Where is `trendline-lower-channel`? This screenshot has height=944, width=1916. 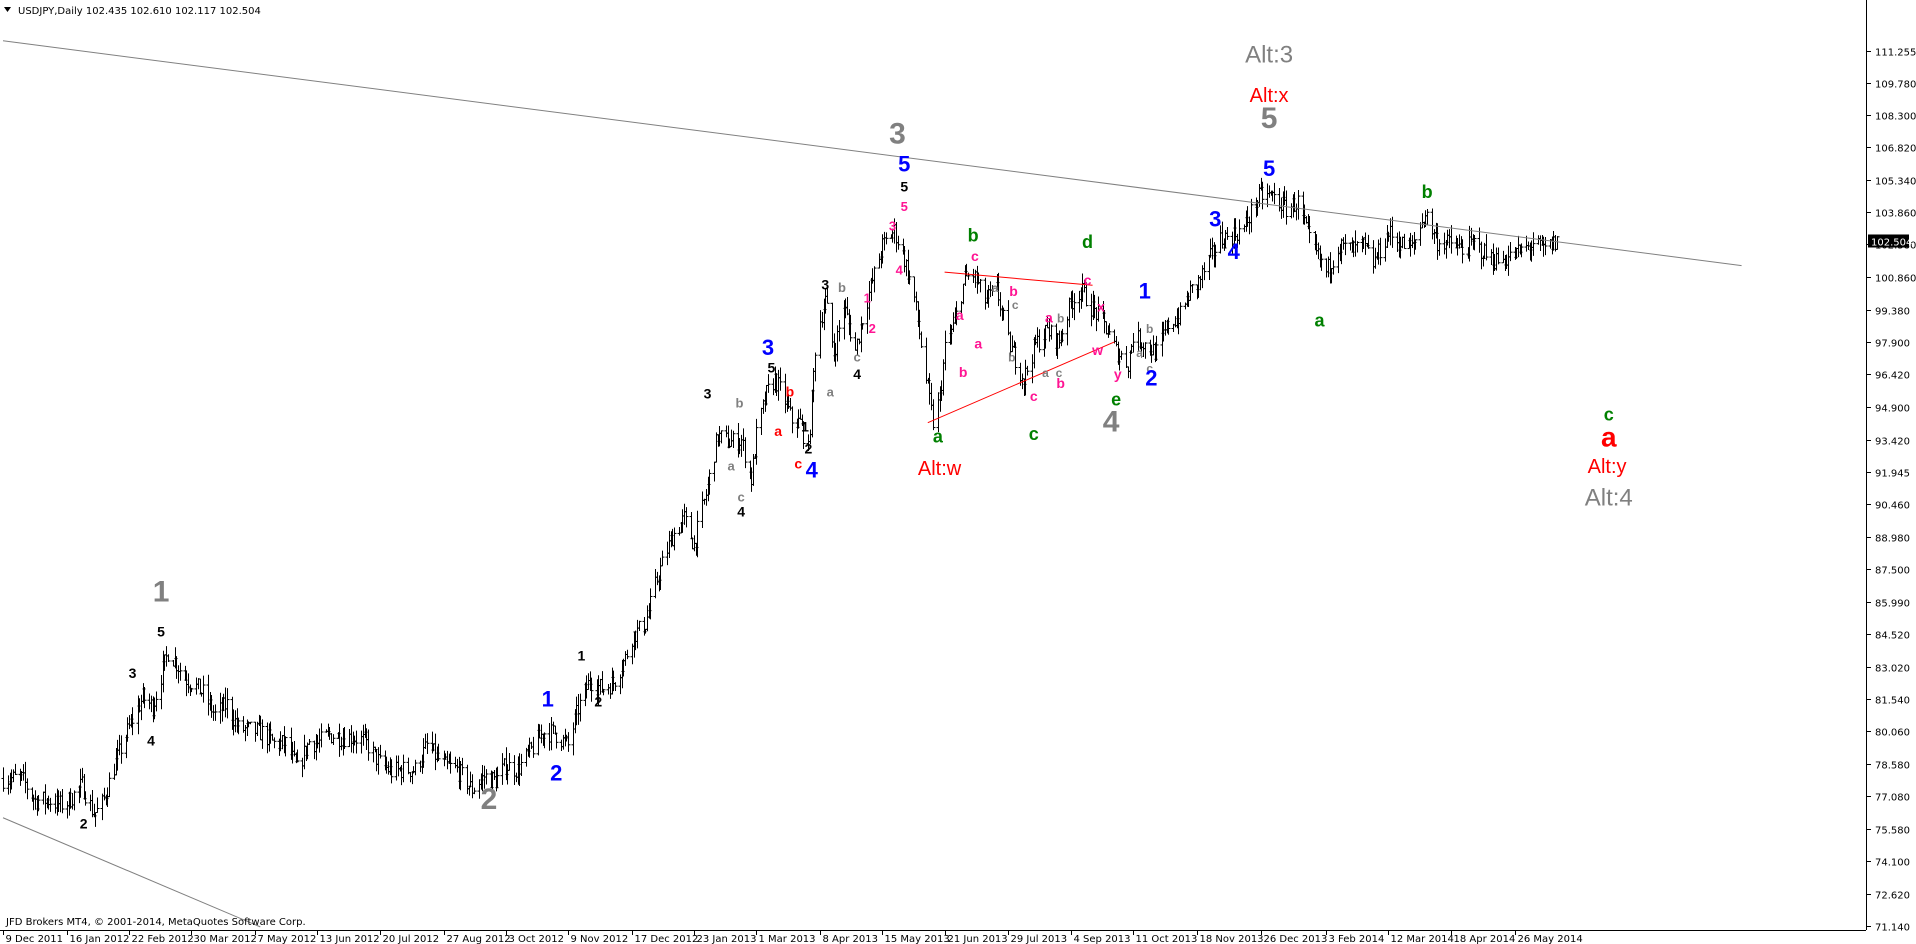 trendline-lower-channel is located at coordinates (131, 872).